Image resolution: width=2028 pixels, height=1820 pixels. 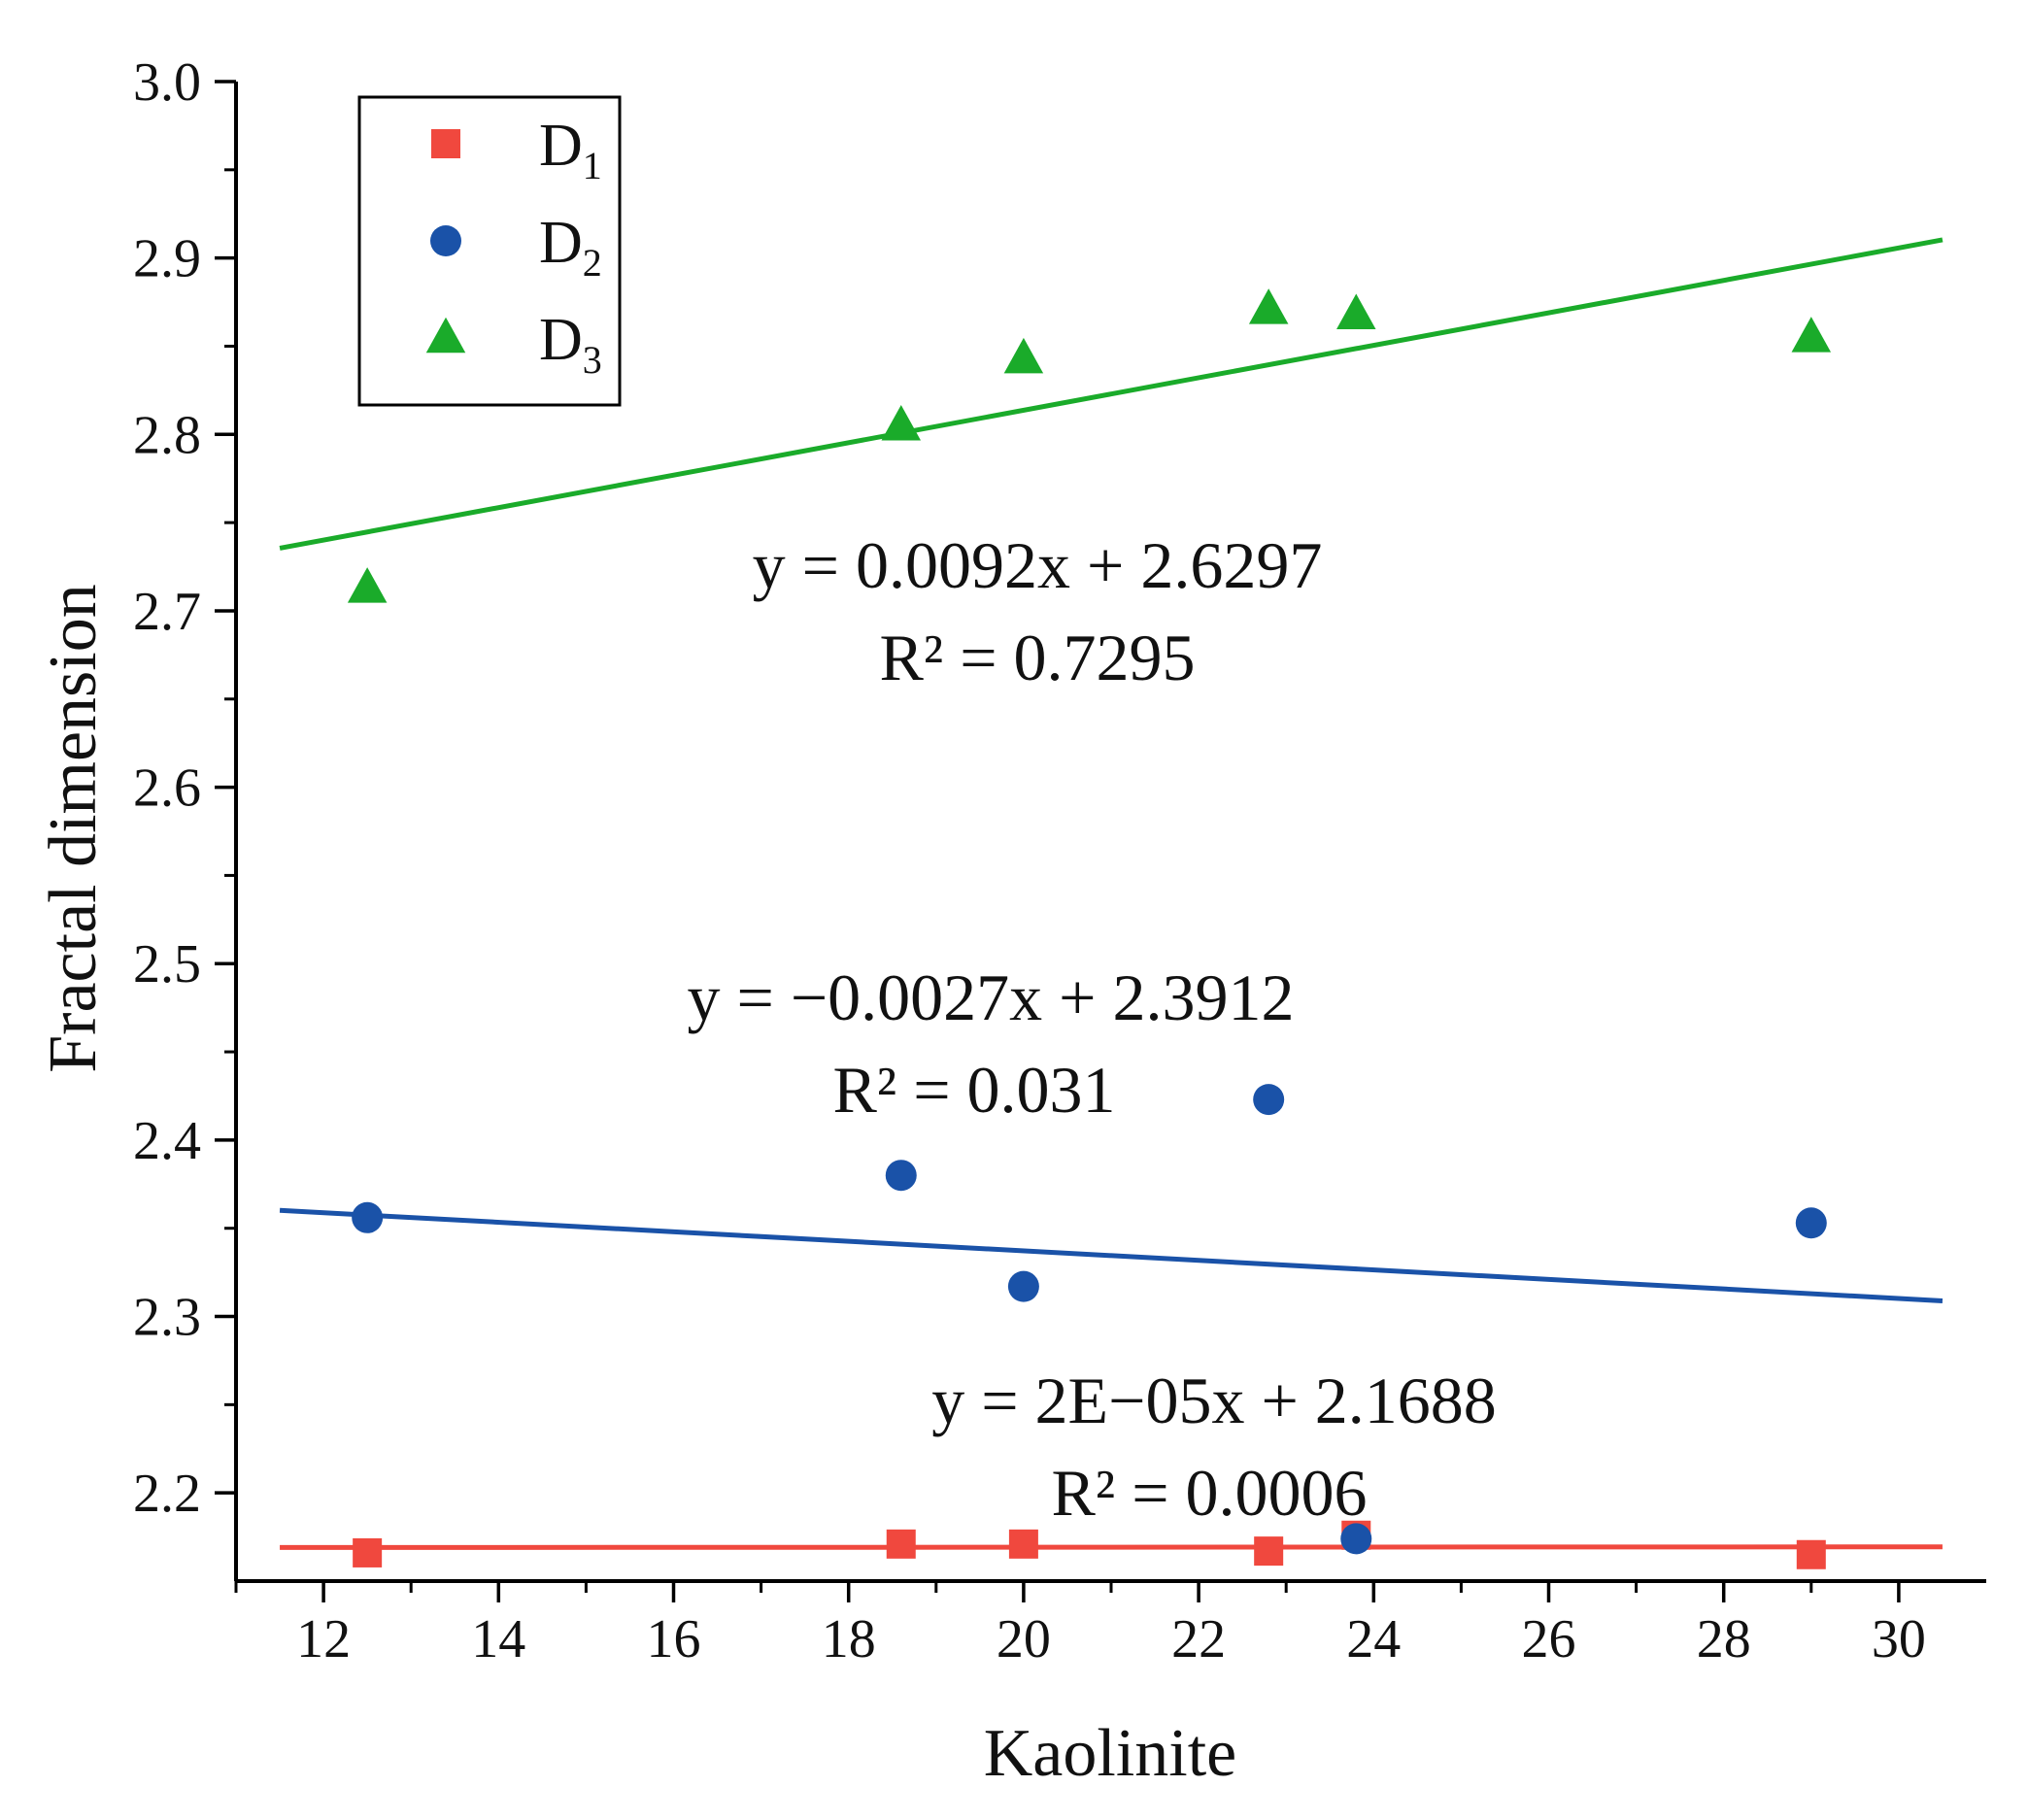 What do you see at coordinates (1899, 1639) in the screenshot?
I see `x-tick-label: 30` at bounding box center [1899, 1639].